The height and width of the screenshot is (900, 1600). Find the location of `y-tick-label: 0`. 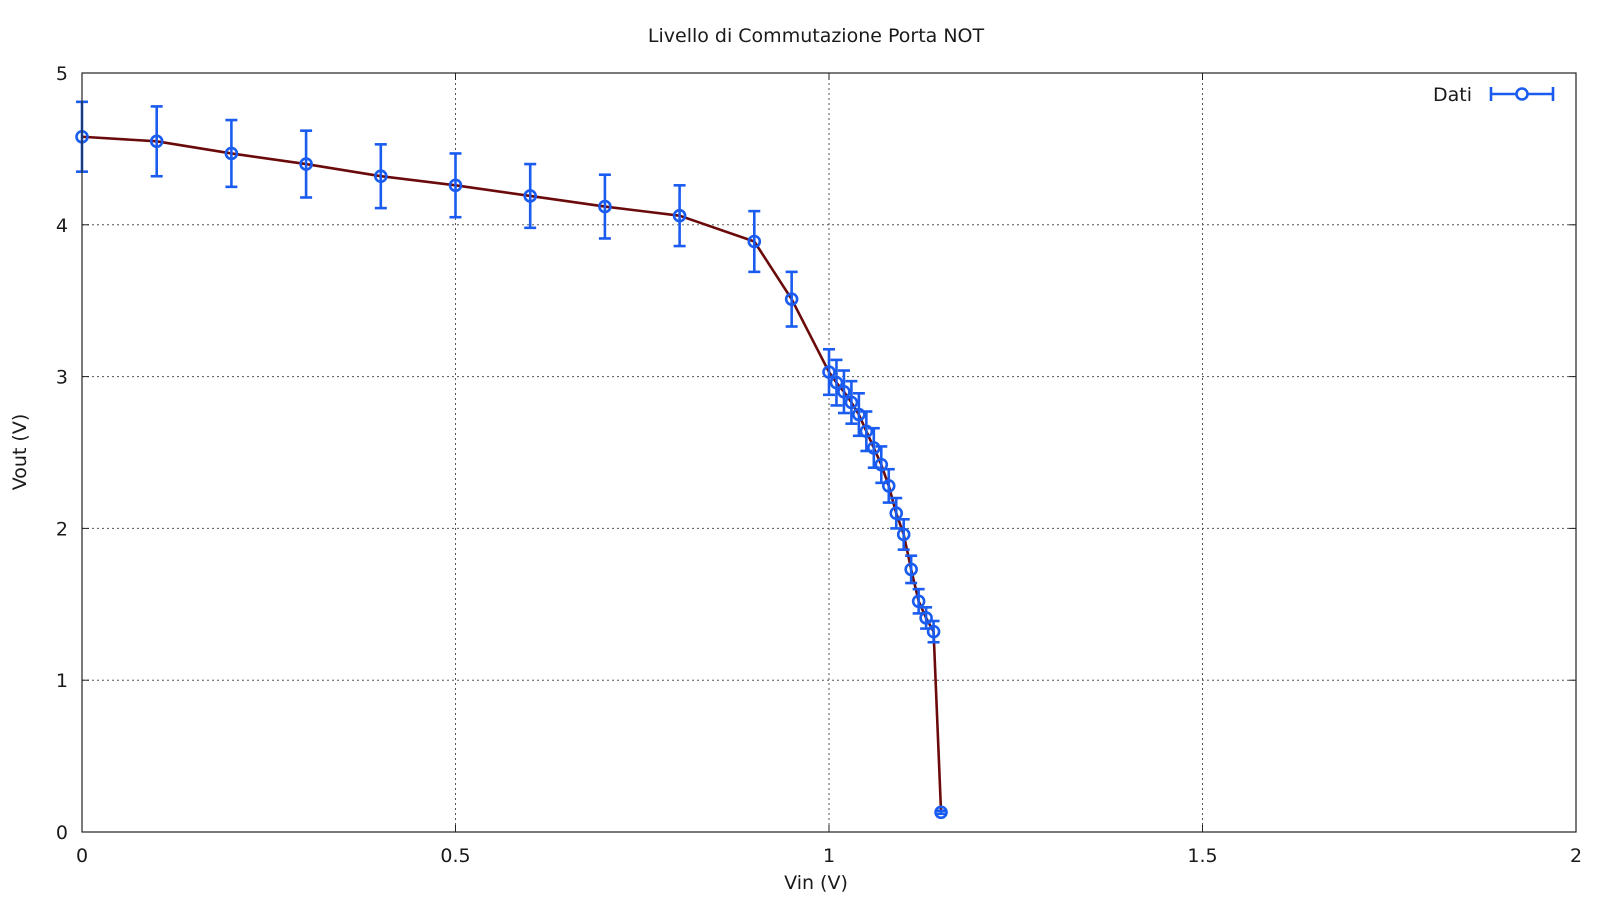

y-tick-label: 0 is located at coordinates (62, 833).